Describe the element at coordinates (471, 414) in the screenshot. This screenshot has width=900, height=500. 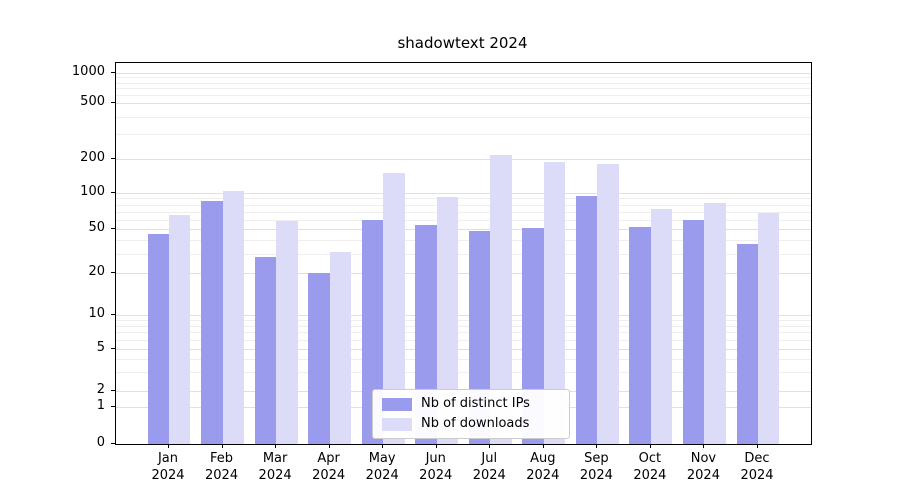
I see `legend: Nb of distinct IPs Nb of downloads` at that location.